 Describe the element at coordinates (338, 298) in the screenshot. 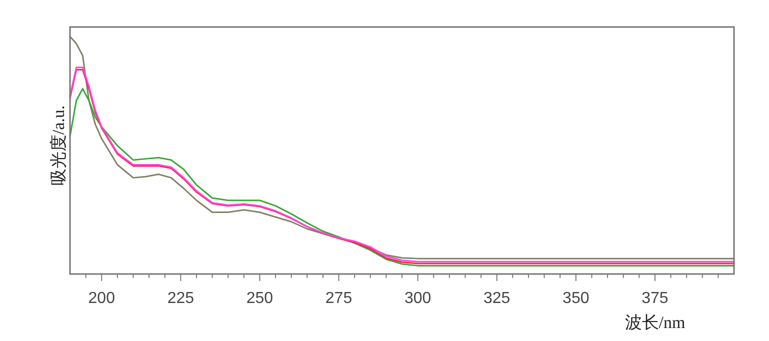

I see `x-tick-label: 275` at that location.